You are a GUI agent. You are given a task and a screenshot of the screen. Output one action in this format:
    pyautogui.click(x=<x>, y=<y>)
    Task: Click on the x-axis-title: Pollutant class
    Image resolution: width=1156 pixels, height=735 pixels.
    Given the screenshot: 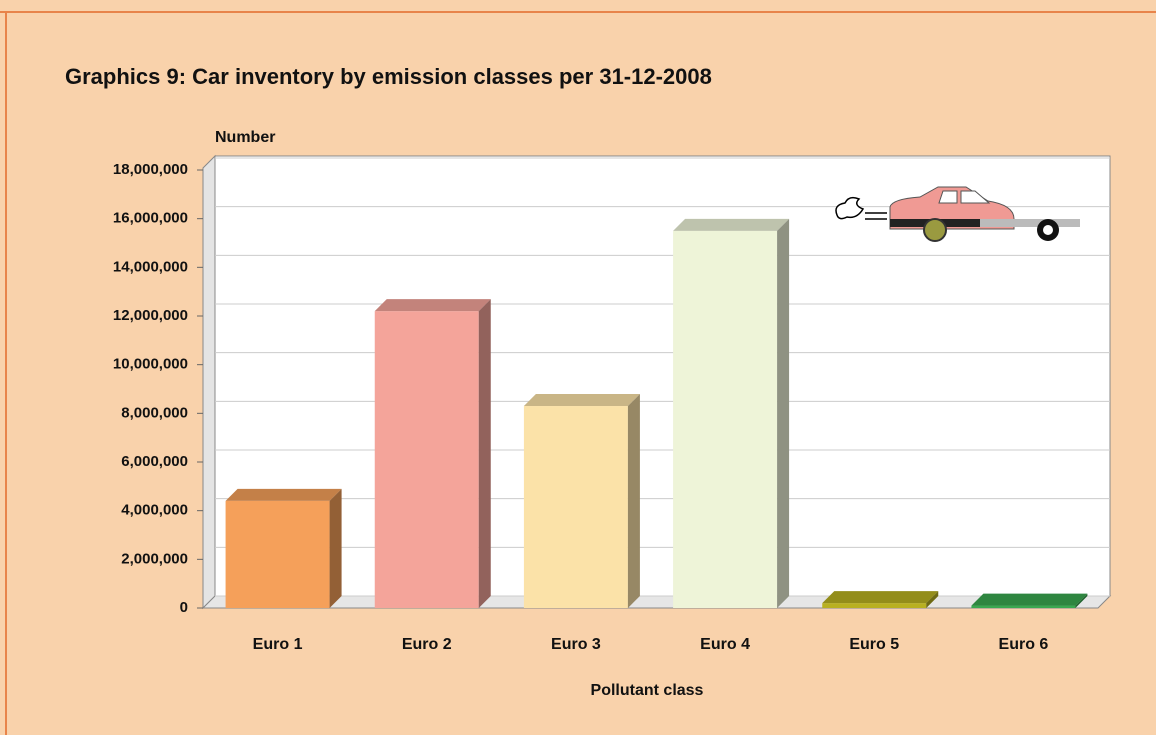 What is the action you would take?
    pyautogui.click(x=647, y=690)
    